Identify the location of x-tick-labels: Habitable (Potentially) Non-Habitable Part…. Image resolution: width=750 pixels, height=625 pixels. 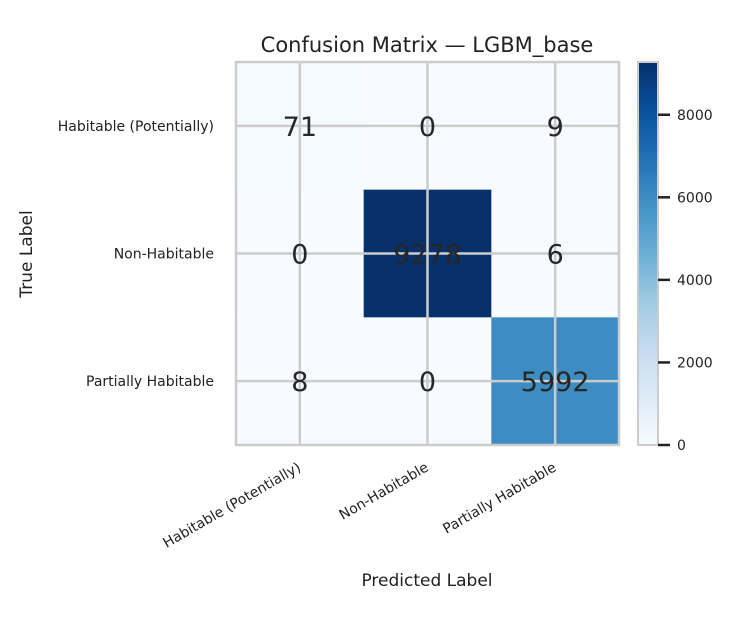
(360, 506).